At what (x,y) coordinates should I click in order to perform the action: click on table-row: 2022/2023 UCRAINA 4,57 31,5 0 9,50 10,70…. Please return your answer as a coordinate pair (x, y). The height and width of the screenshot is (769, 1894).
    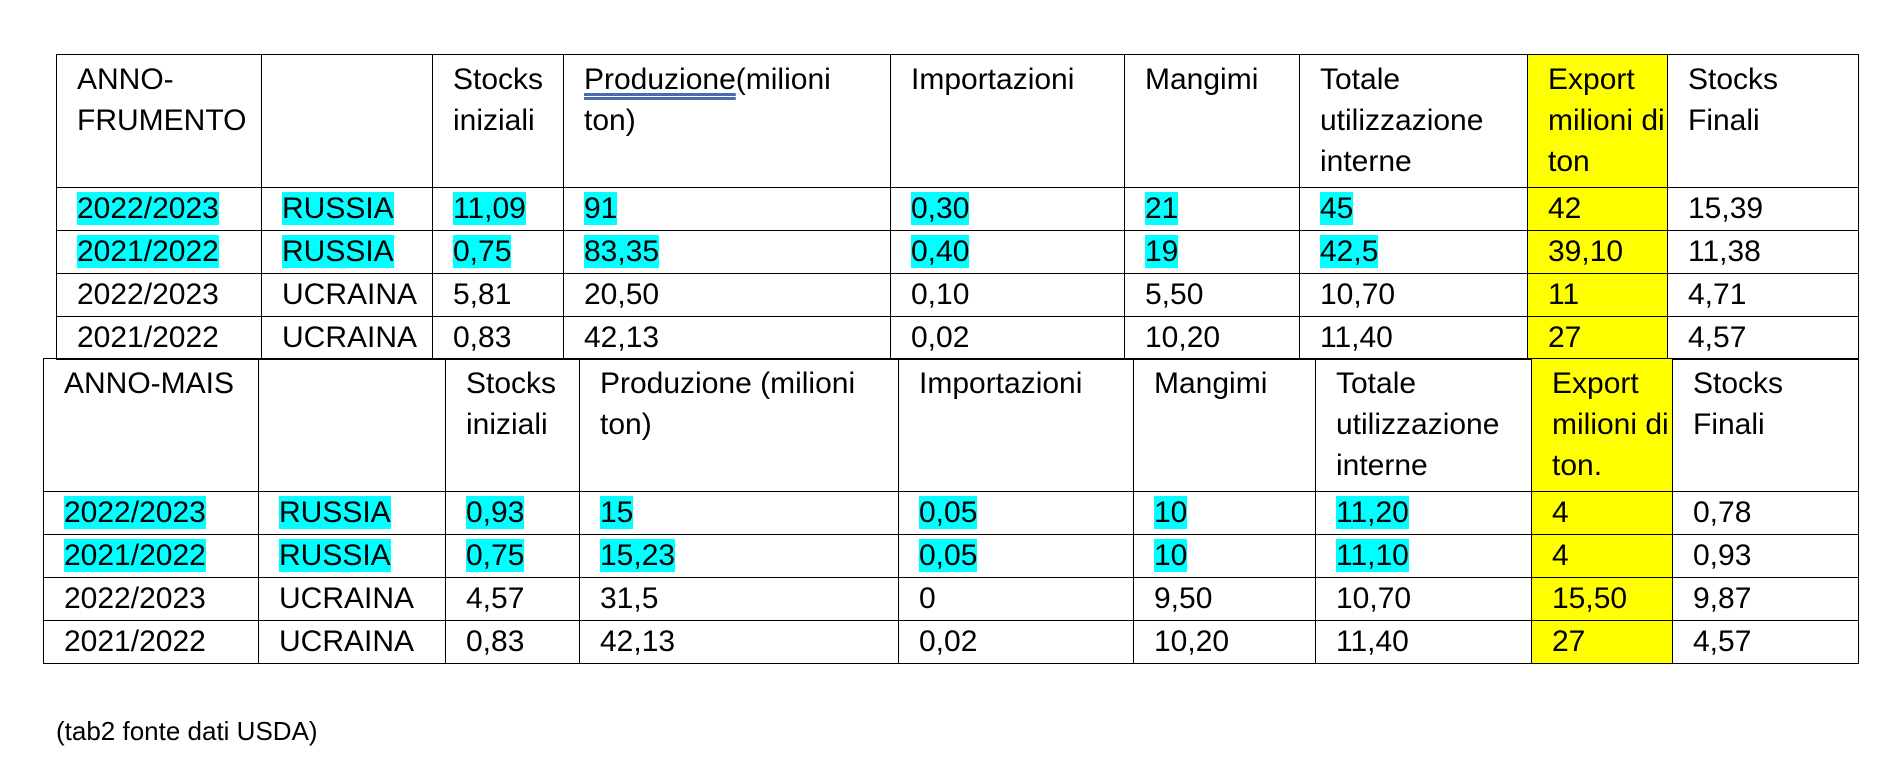
    Looking at the image, I should click on (951, 599).